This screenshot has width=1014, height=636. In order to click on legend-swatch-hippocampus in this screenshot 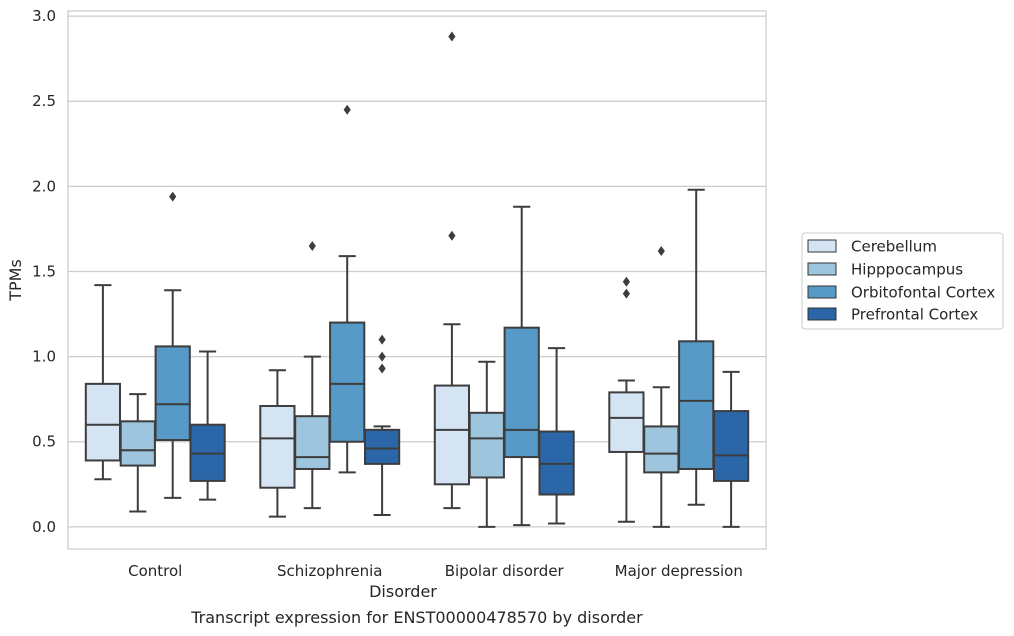, I will do `click(822, 269)`.